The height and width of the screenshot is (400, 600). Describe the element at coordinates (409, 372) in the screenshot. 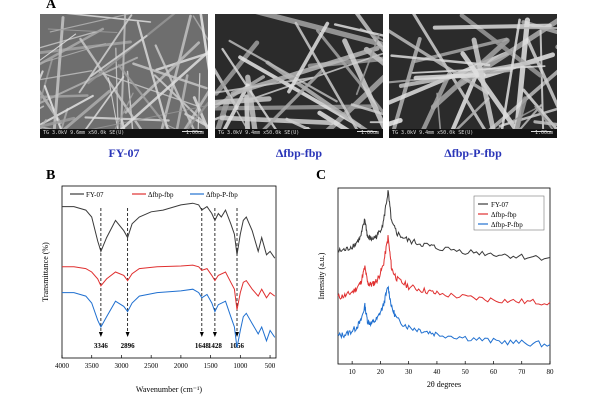

I see `x-tick-label: 30` at that location.